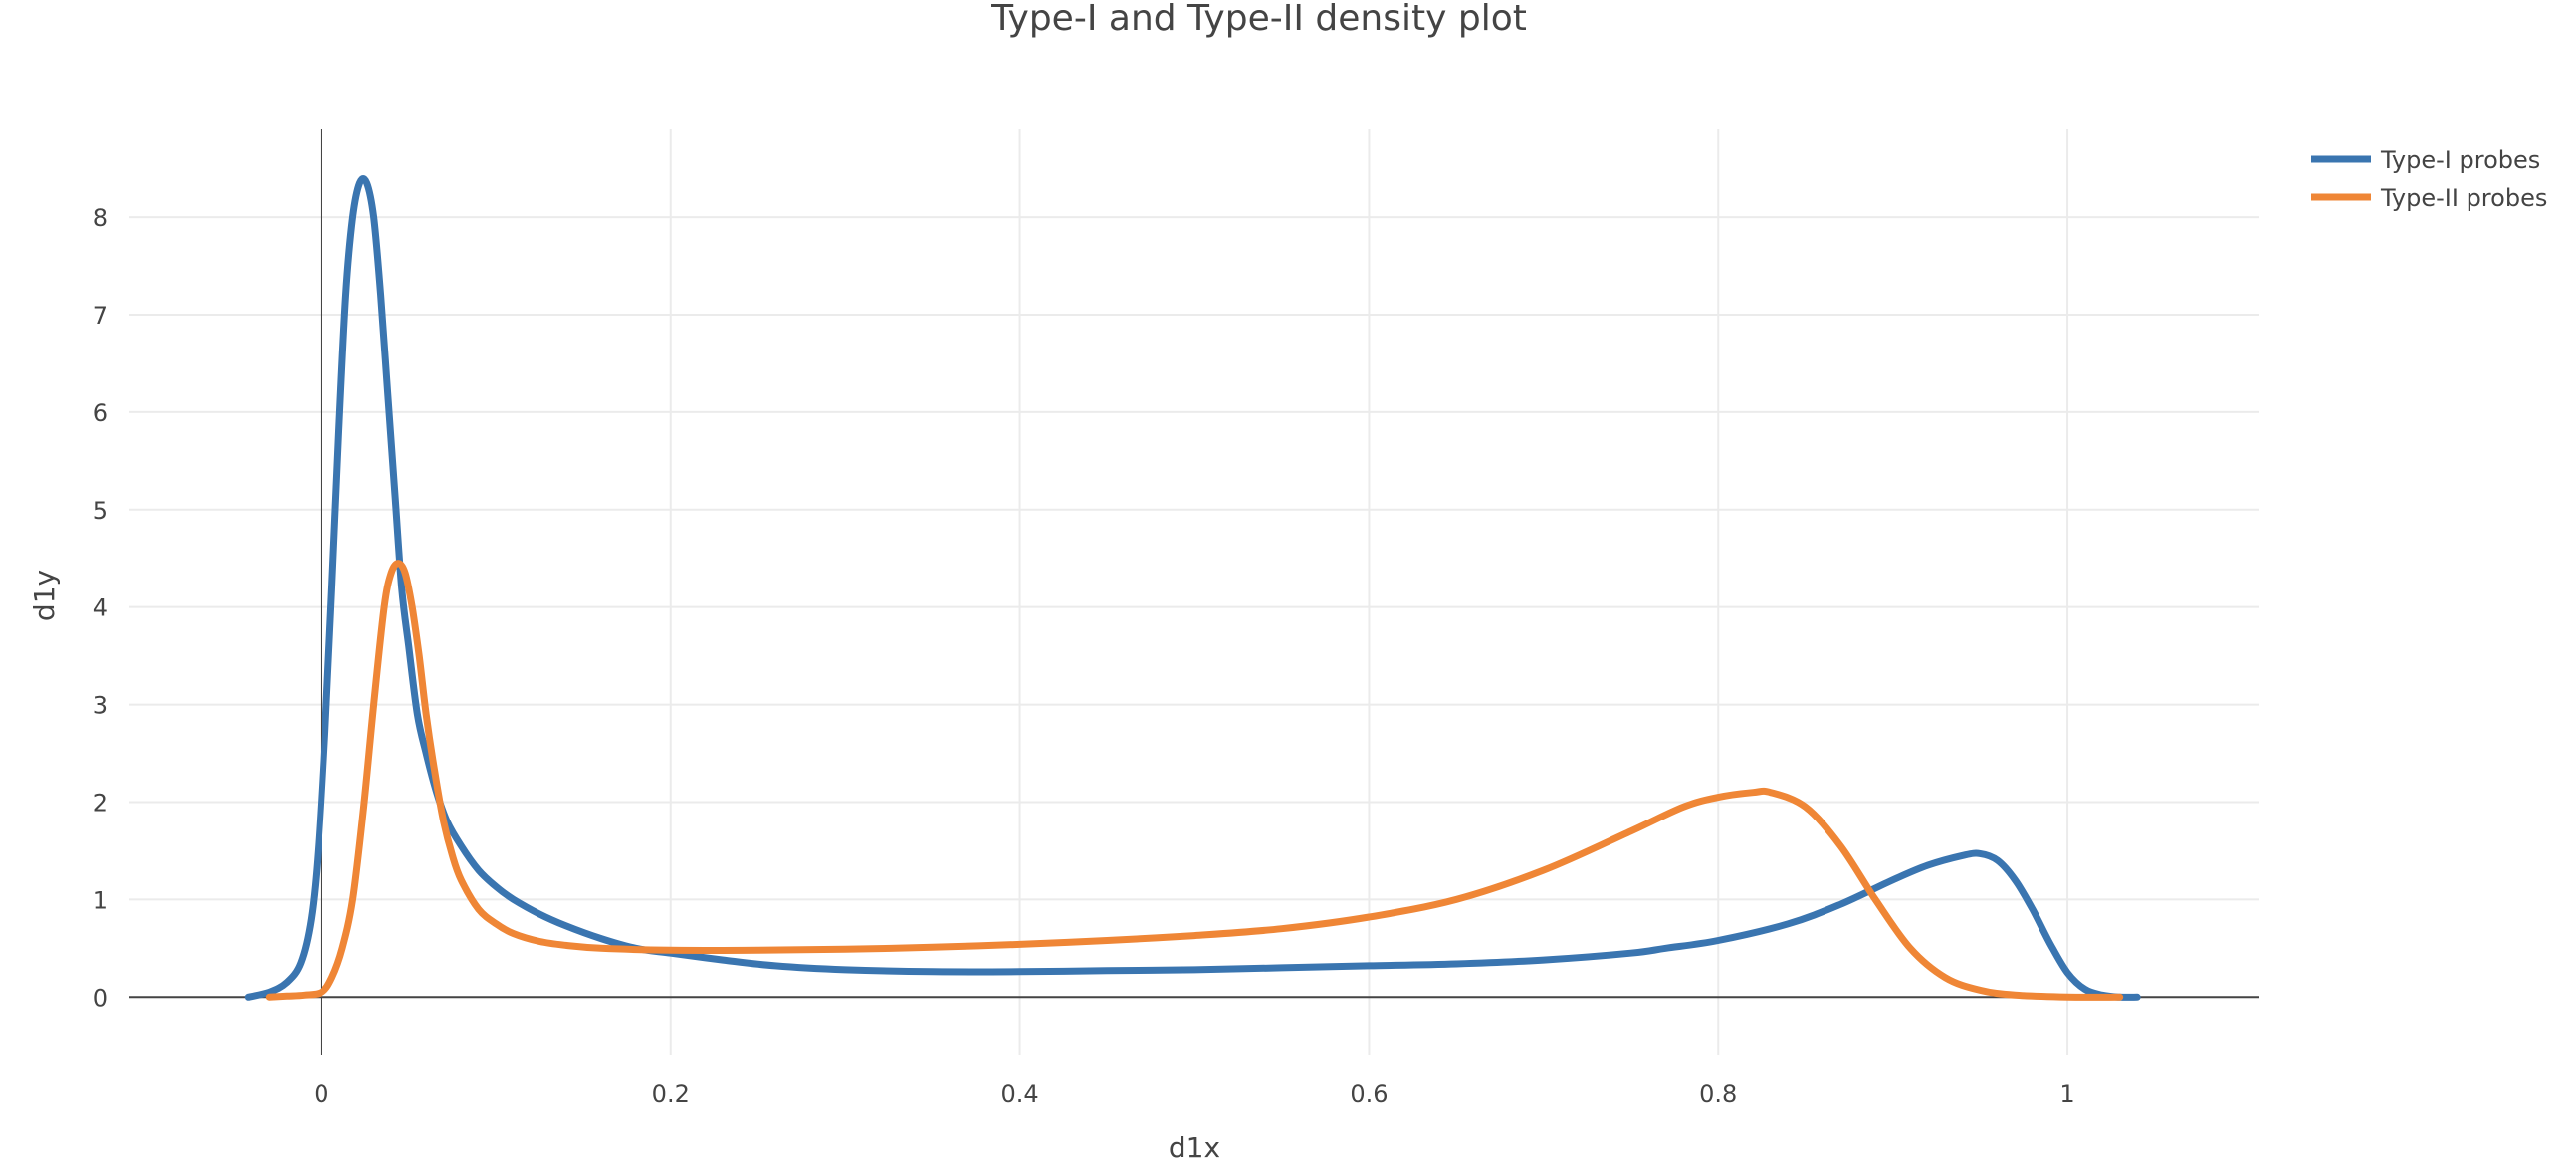 Image resolution: width=2576 pixels, height=1171 pixels. I want to click on y-axis-ticks: 0 1 2 3 4 5 6 7 8, so click(100, 608).